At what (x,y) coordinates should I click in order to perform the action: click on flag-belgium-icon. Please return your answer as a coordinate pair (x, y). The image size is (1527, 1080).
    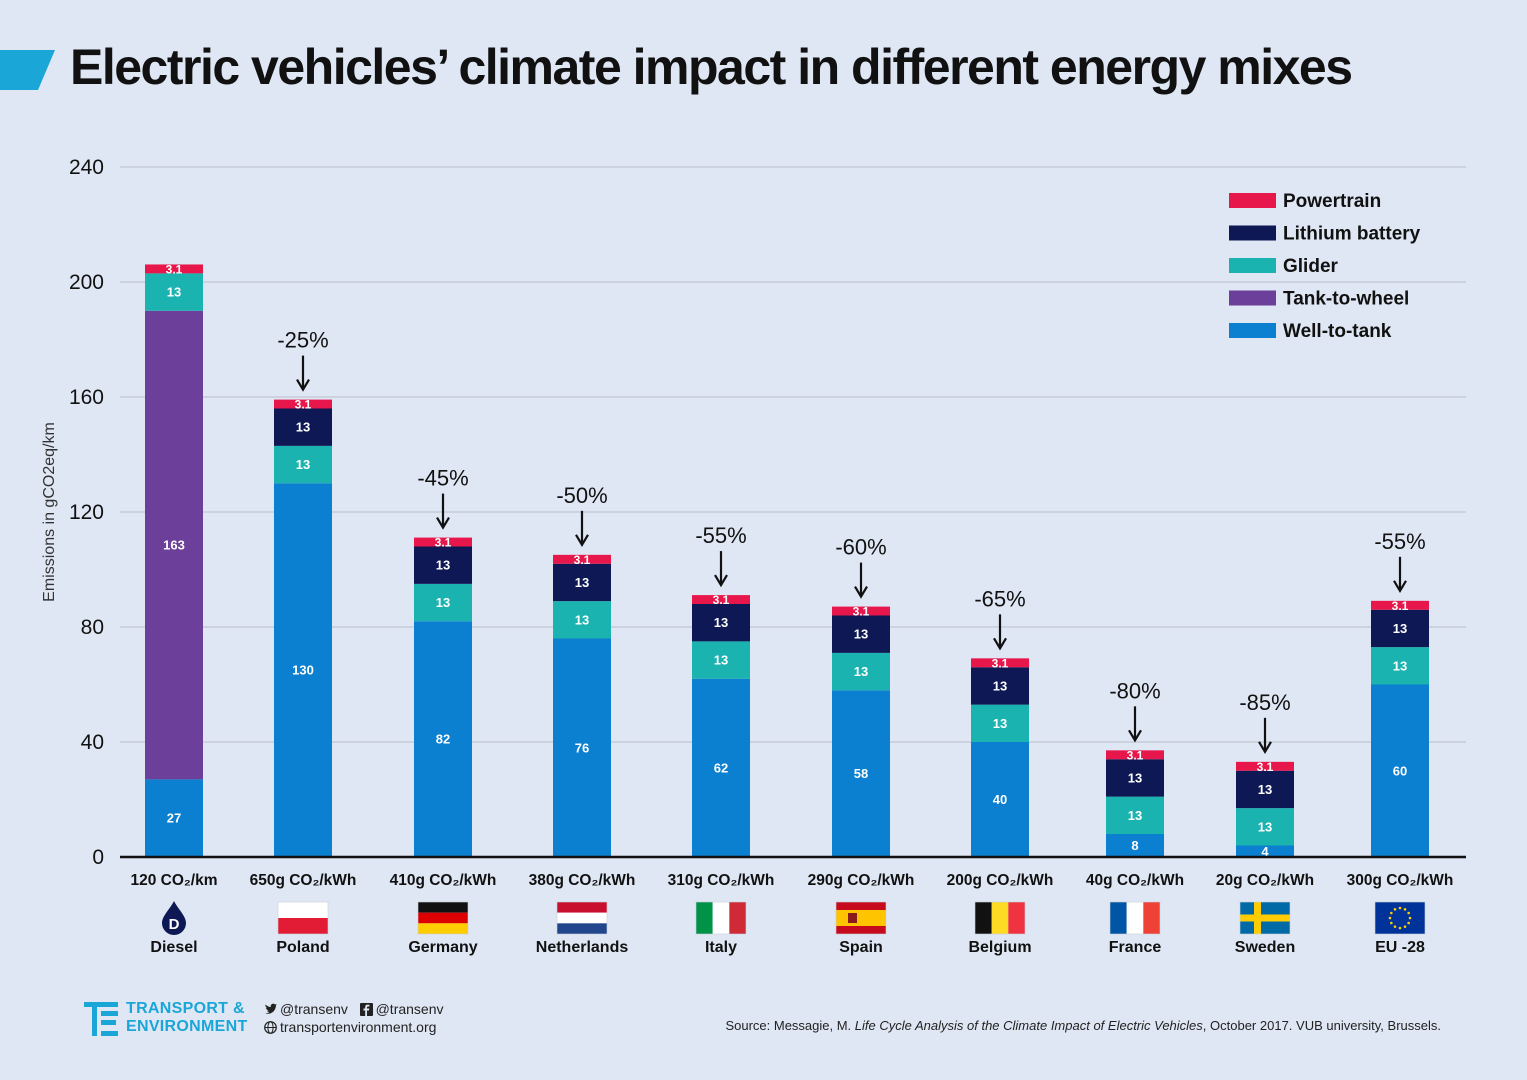
    Looking at the image, I should click on (1000, 918).